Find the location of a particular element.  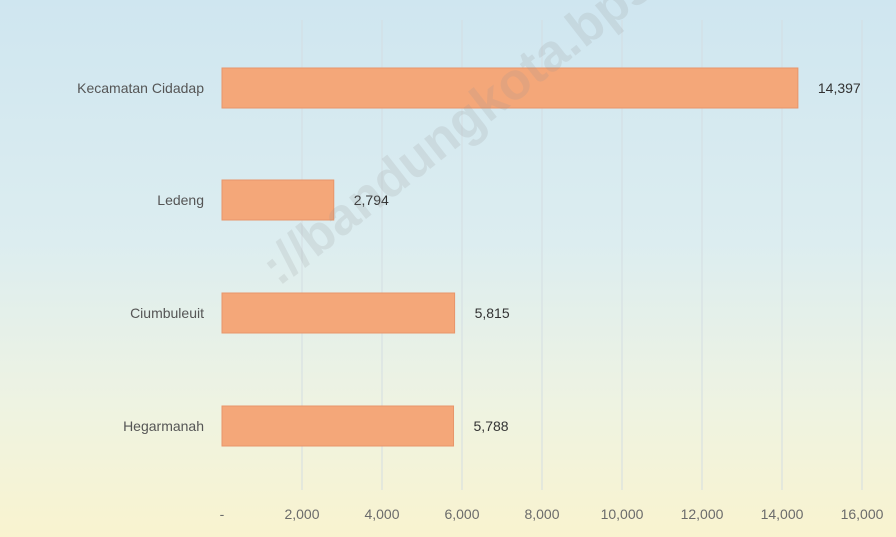

x-tick-label: 12,000 is located at coordinates (702, 514).